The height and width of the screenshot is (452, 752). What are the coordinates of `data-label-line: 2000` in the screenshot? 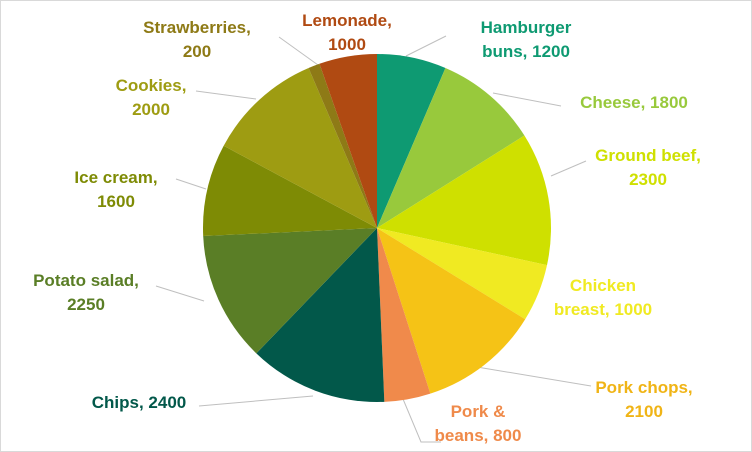 It's located at (151, 109).